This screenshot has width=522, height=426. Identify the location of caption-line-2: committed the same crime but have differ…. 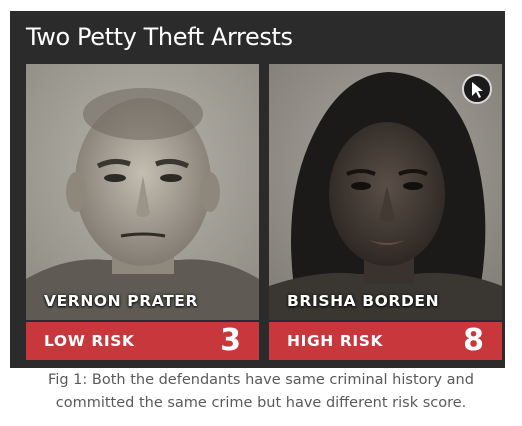
(261, 403).